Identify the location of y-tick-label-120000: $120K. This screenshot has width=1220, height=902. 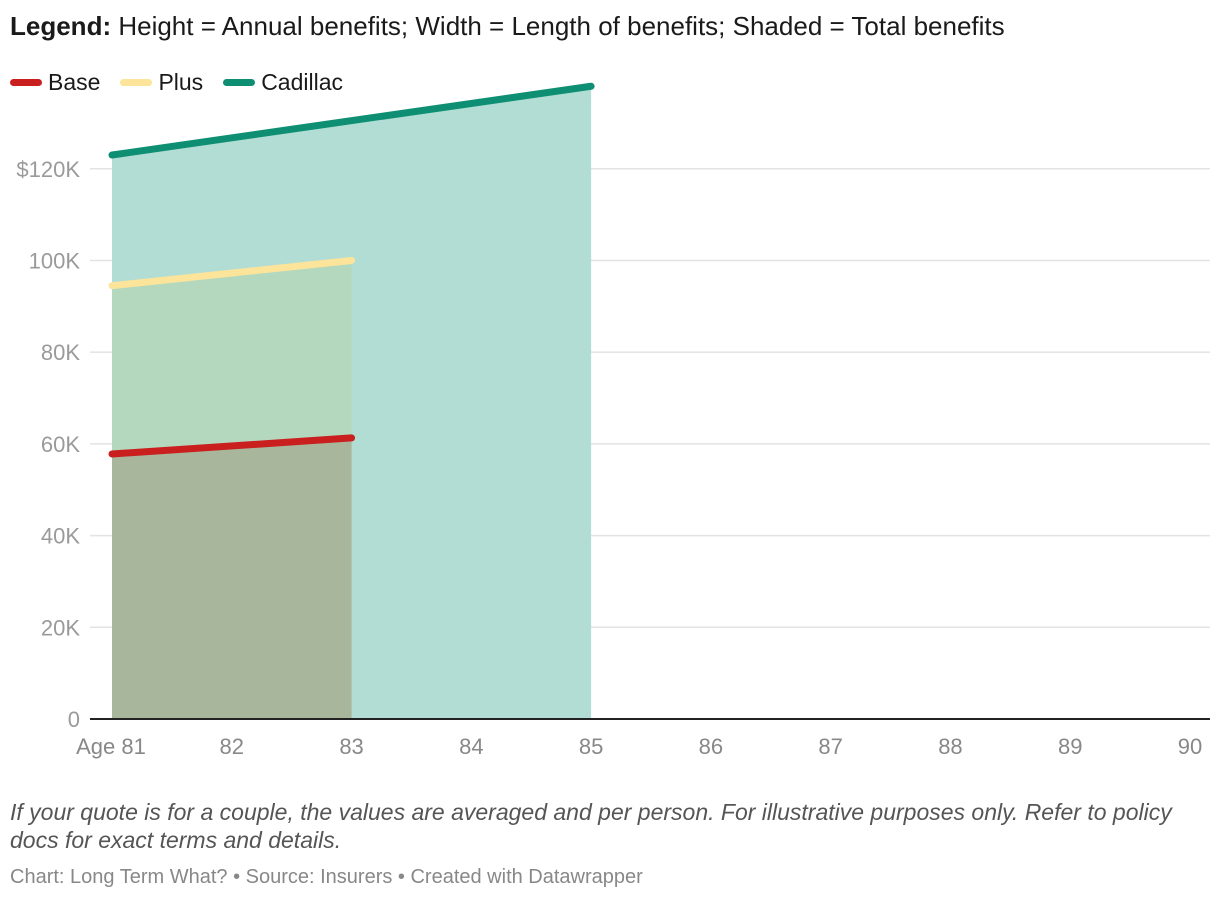
(48, 169).